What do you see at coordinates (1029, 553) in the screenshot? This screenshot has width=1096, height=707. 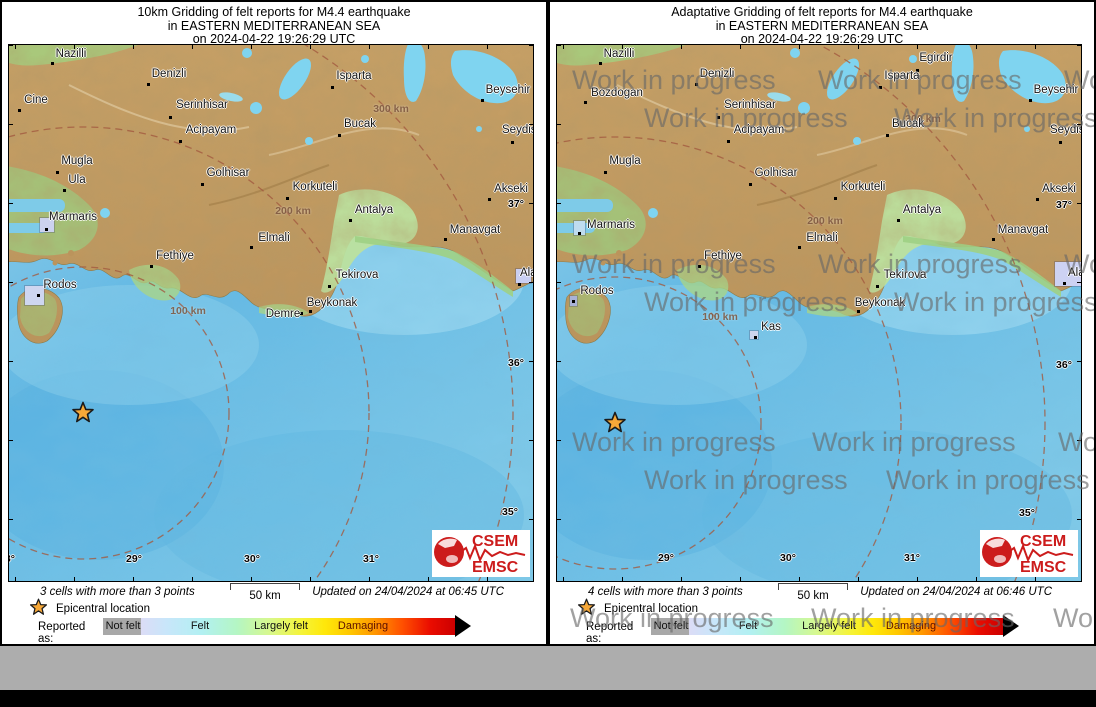 I see `csem-emsc-logo: CSEM EMSC` at bounding box center [1029, 553].